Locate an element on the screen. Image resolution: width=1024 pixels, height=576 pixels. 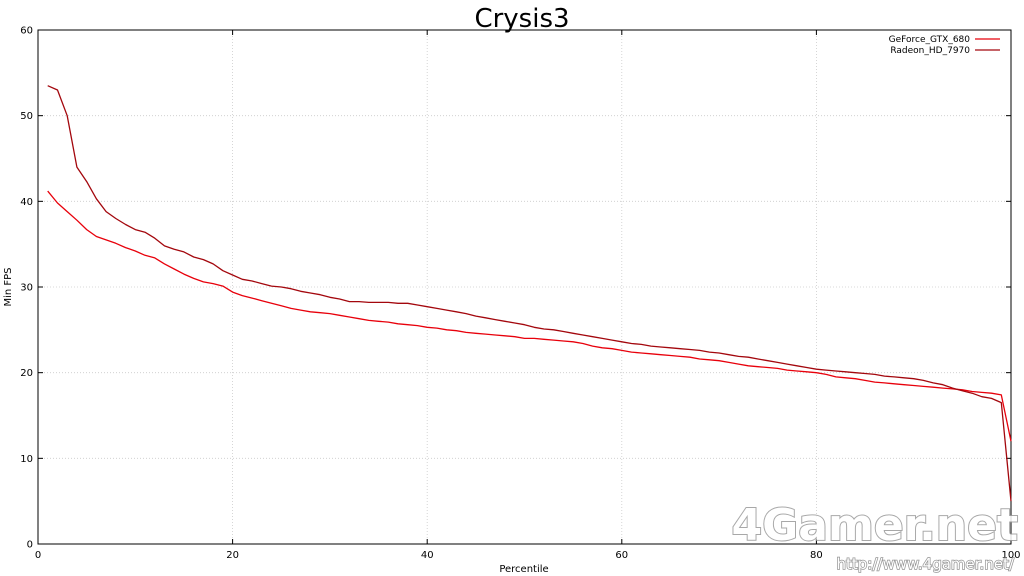
watermark-logo: 4Gamer.net is located at coordinates (875, 525).